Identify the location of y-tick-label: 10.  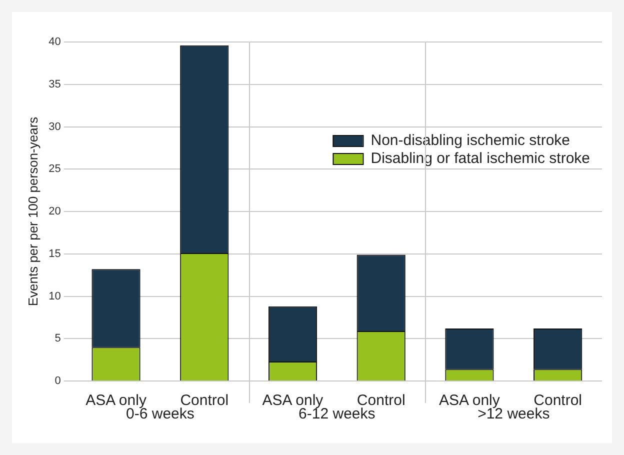
(54, 296).